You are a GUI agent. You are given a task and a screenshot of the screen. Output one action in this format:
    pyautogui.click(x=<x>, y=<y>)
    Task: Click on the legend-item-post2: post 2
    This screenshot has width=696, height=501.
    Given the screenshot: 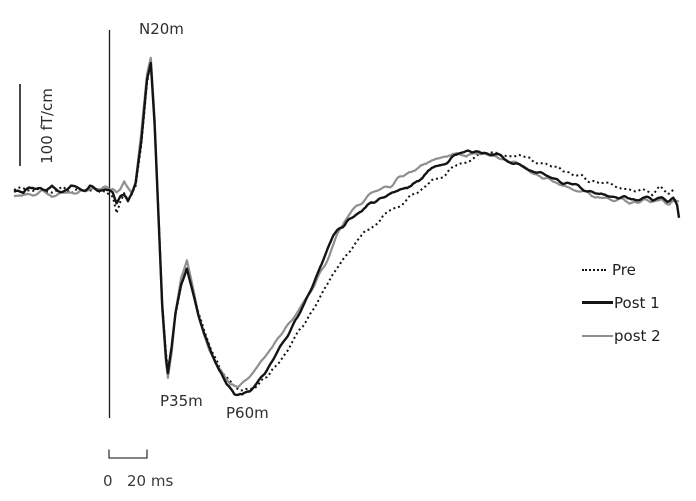 What is the action you would take?
    pyautogui.click(x=621, y=335)
    